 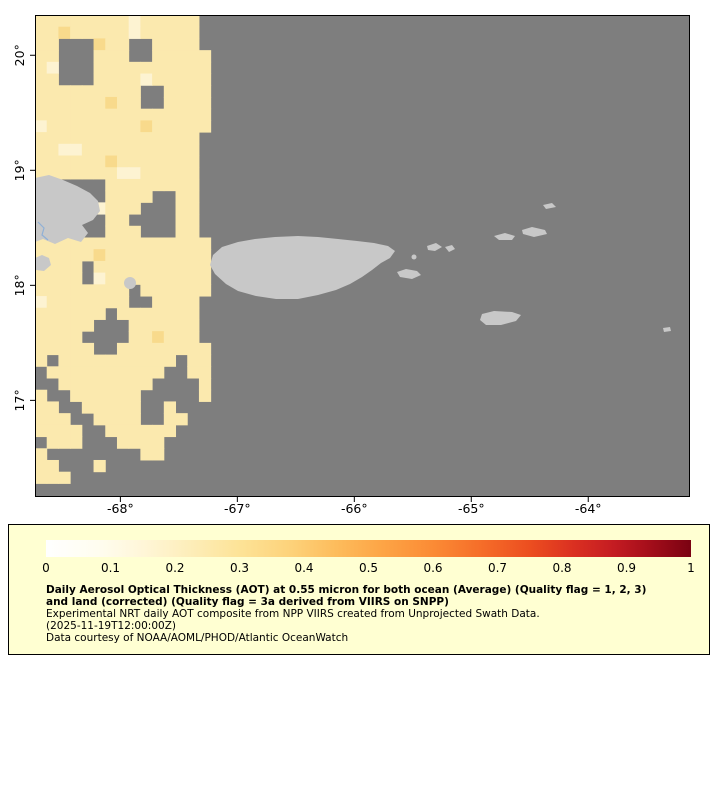 I want to click on x-tick-label: -65°, so click(x=471, y=508).